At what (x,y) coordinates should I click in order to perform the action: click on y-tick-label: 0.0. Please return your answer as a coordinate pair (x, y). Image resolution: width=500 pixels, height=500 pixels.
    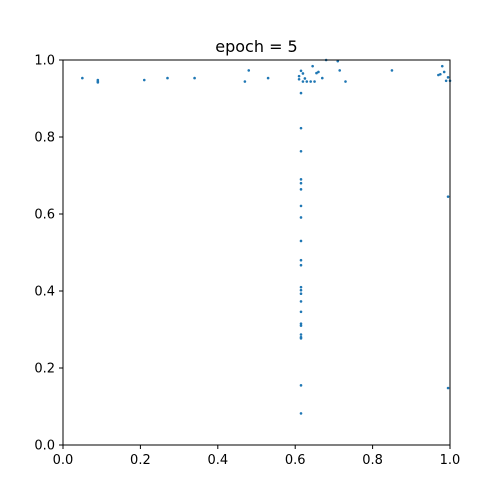
    Looking at the image, I should click on (44, 446).